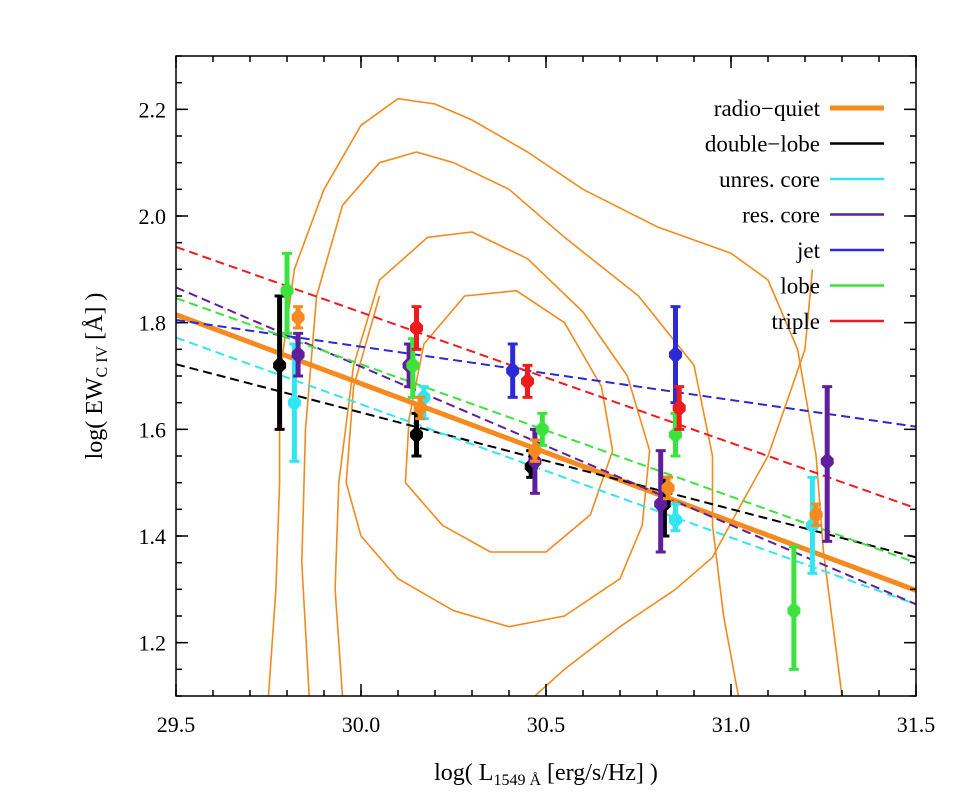  What do you see at coordinates (153, 643) in the screenshot?
I see `y-tick-label: 1.2` at bounding box center [153, 643].